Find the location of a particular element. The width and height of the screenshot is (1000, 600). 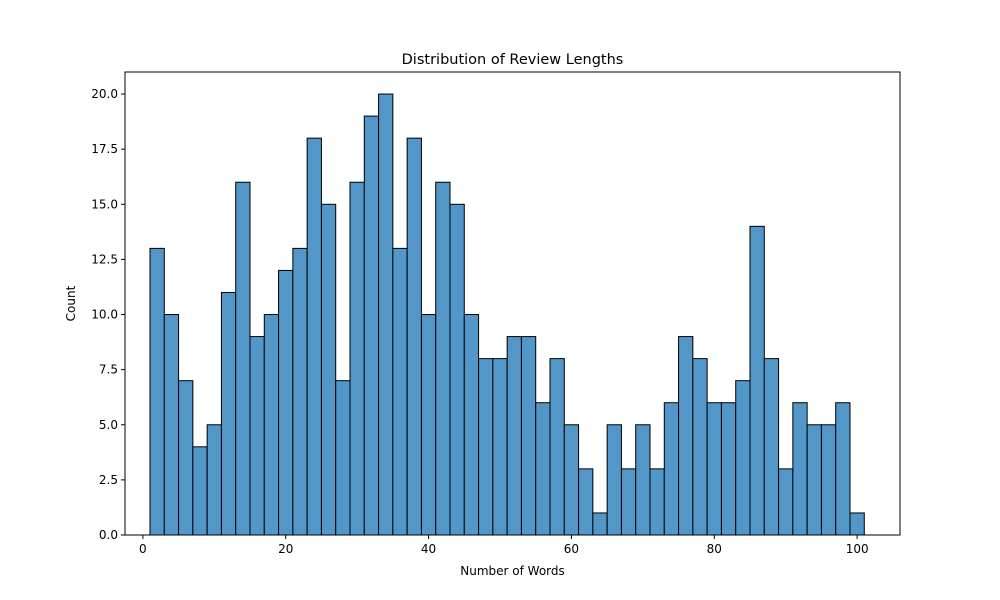

x-tick-label: 20 is located at coordinates (285, 549).